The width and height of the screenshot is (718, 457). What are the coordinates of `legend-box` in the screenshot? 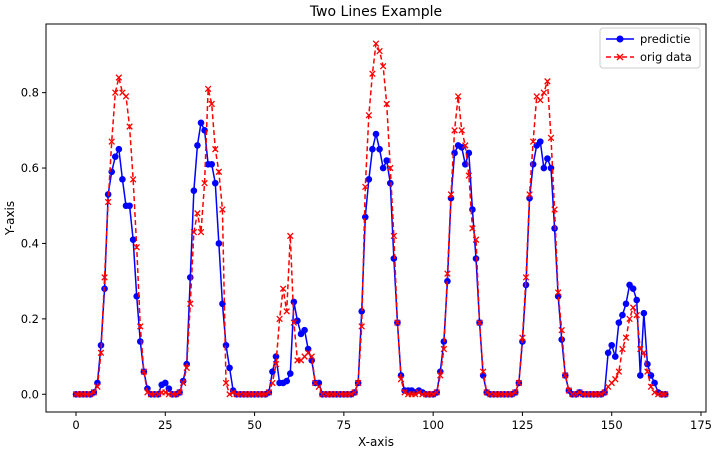 It's located at (650, 48).